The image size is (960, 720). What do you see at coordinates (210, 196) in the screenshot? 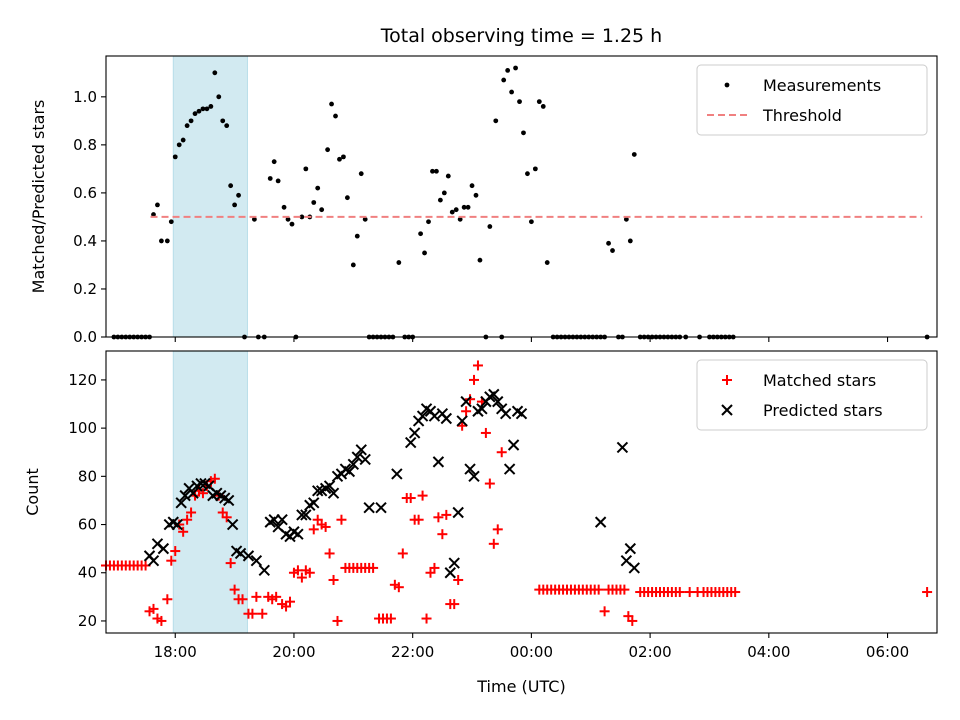
I see `highlight-band` at bounding box center [210, 196].